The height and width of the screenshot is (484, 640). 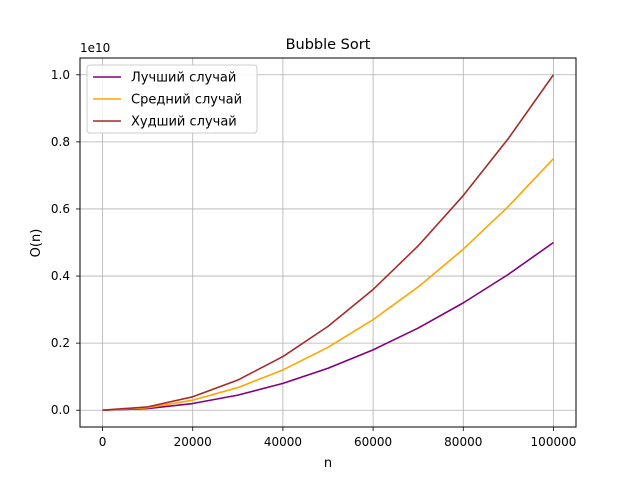 I want to click on x-tick-label: 60000, so click(x=373, y=442).